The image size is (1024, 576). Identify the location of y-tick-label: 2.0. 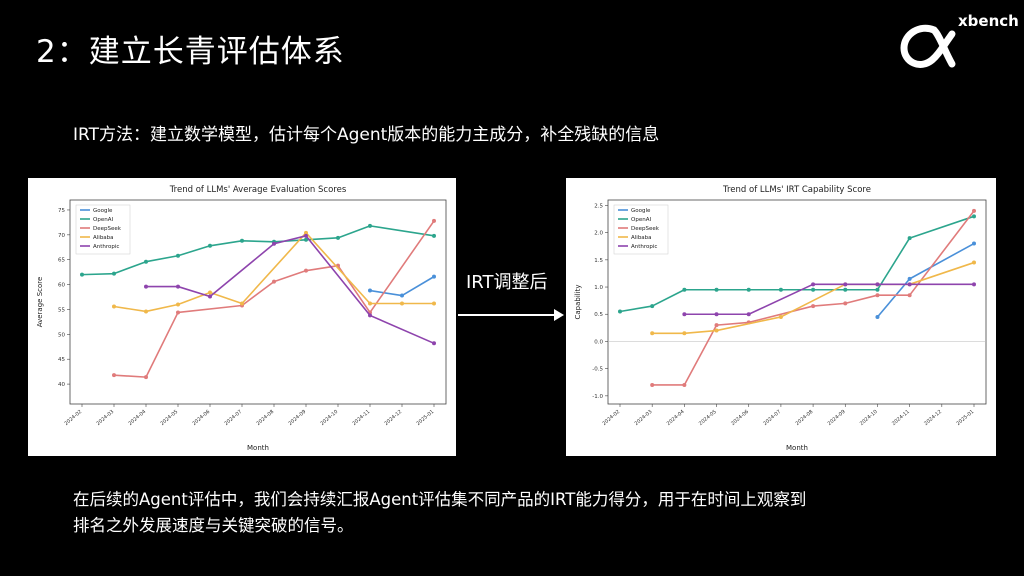
(598, 234).